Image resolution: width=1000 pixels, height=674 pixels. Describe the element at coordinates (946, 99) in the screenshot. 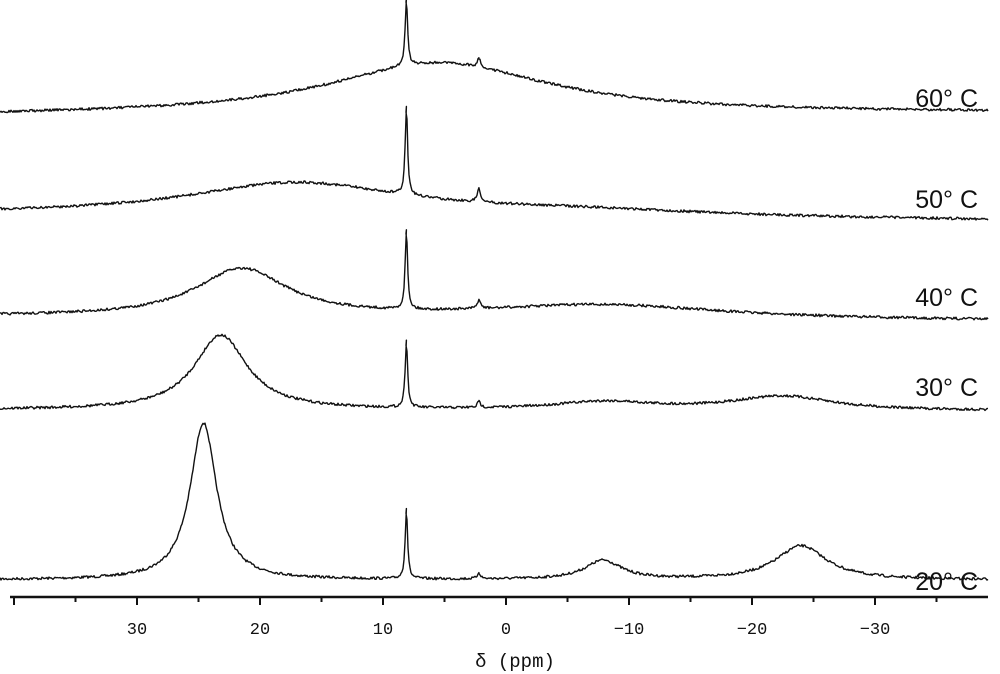

I see `series-label-60c: 60° C` at that location.